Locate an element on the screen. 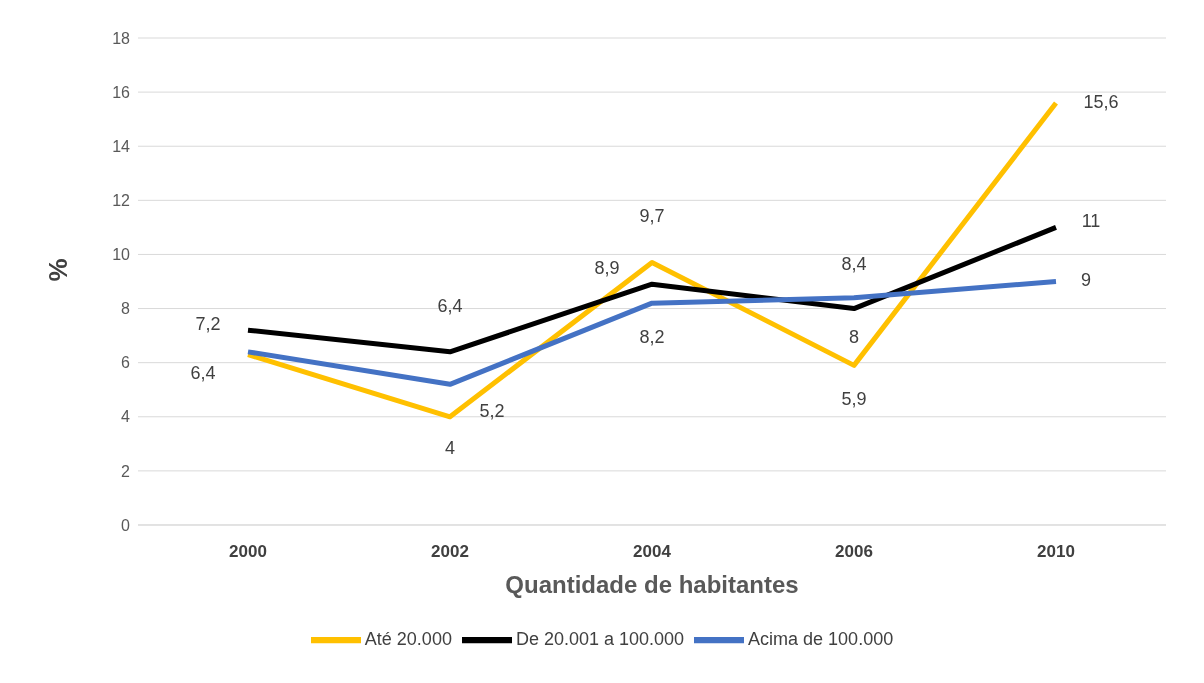  y-tick-label: 14 is located at coordinates (121, 146).